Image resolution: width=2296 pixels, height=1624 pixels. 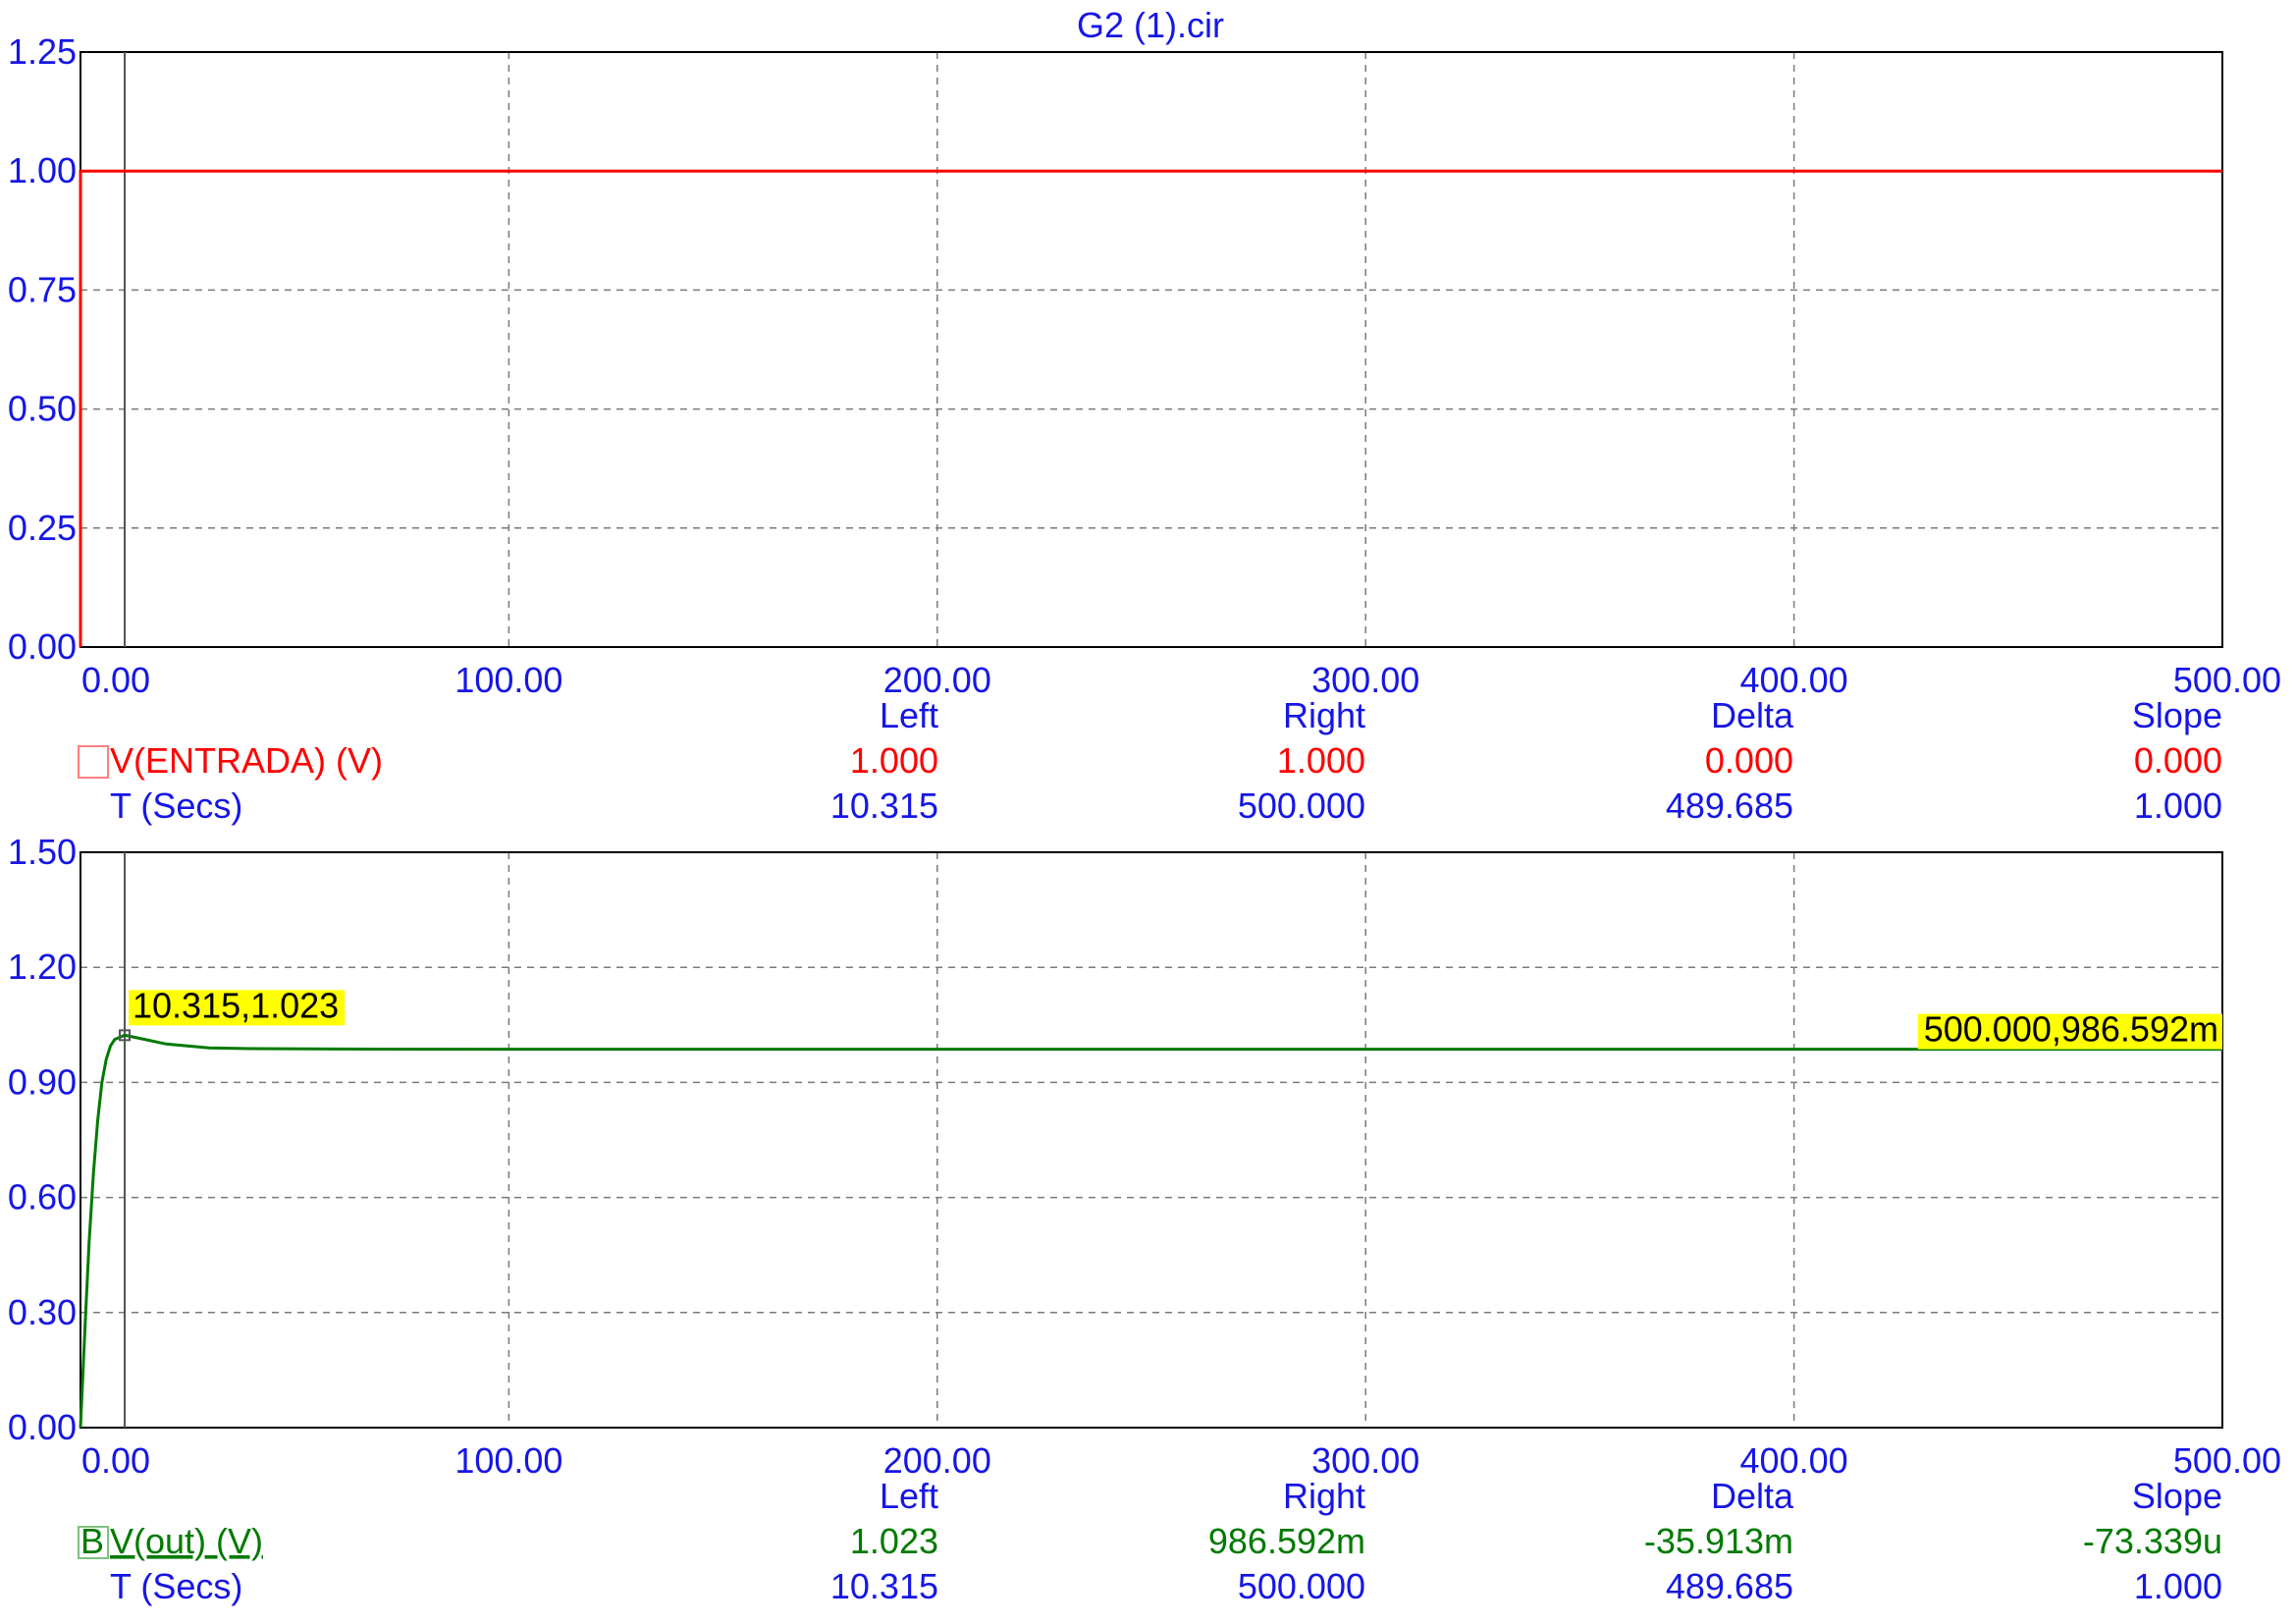 I want to click on entrada-slope-value: 0.000, so click(x=2178, y=760).